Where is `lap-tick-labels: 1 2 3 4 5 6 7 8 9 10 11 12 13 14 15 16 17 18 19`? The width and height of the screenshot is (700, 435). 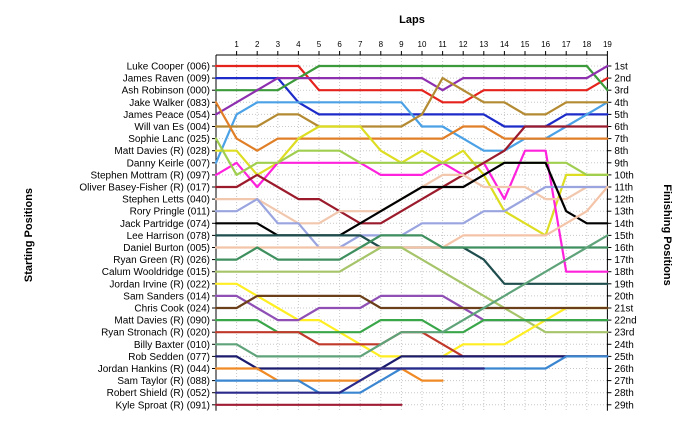 lap-tick-labels: 1 2 3 4 5 6 7 8 9 10 11 12 13 14 15 16 17 18 19 is located at coordinates (423, 44).